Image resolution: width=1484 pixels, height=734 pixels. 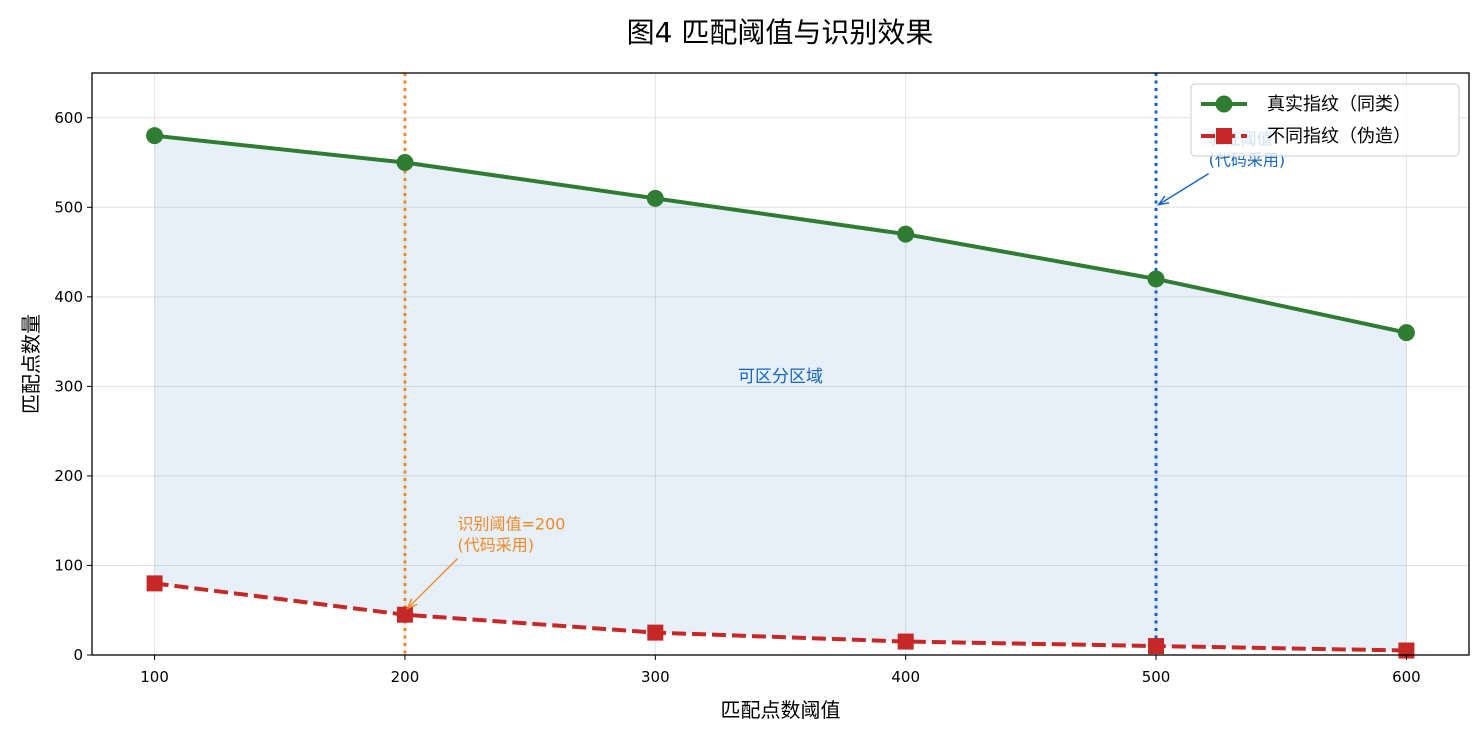 I want to click on legend-entry: 不同指纹（伪造）, so click(x=1339, y=136).